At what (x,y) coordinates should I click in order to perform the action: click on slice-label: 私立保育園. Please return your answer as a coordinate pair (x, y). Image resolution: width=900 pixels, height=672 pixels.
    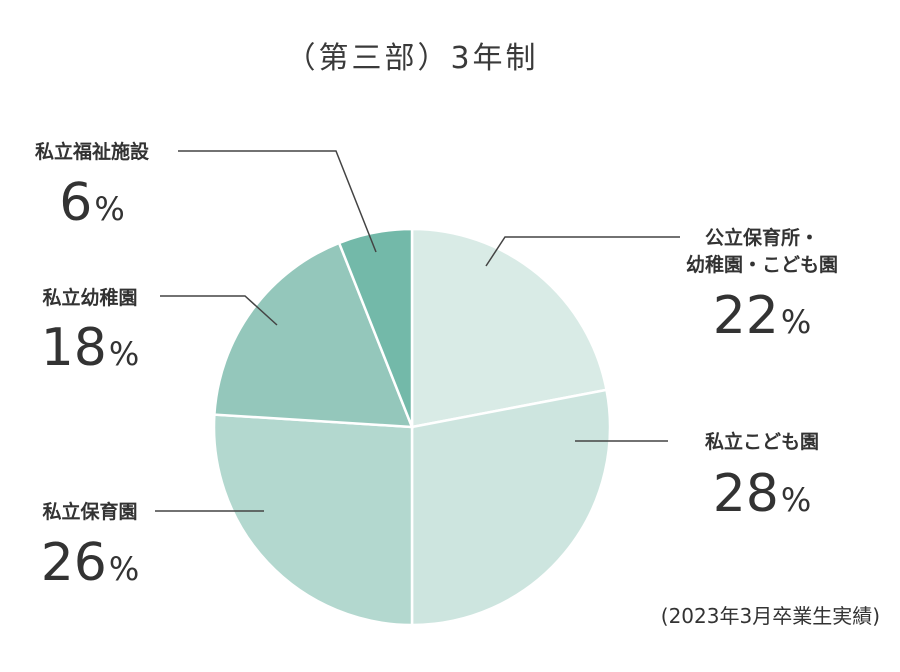
    Looking at the image, I should click on (89, 511).